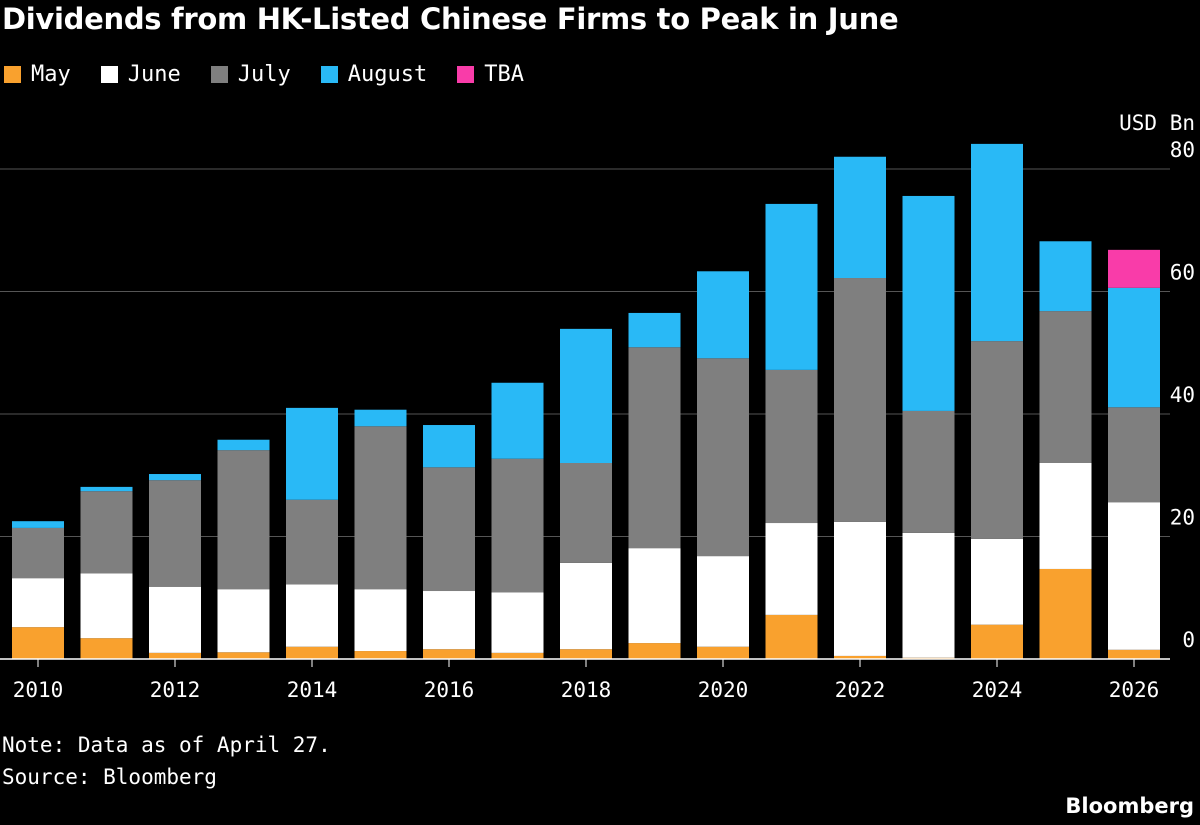 The width and height of the screenshot is (1200, 825). What do you see at coordinates (243, 520) in the screenshot?
I see `bar-july-2013` at bounding box center [243, 520].